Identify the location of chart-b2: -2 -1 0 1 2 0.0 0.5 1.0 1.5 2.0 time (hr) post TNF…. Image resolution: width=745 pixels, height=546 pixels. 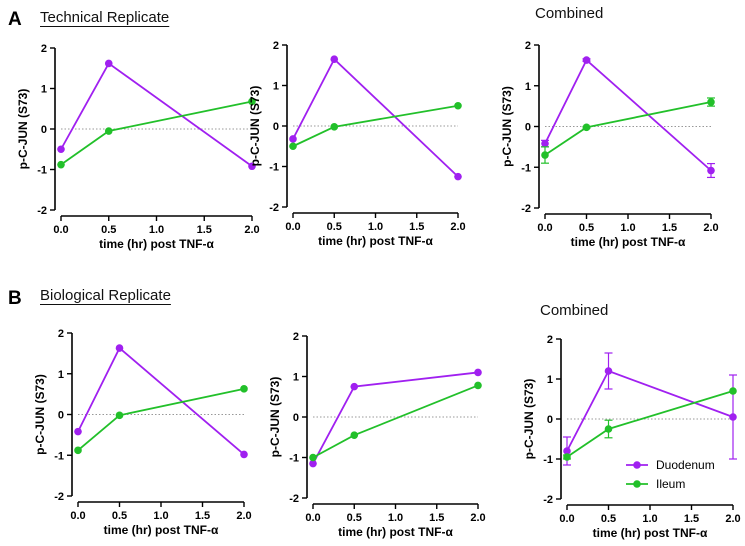
(377, 435).